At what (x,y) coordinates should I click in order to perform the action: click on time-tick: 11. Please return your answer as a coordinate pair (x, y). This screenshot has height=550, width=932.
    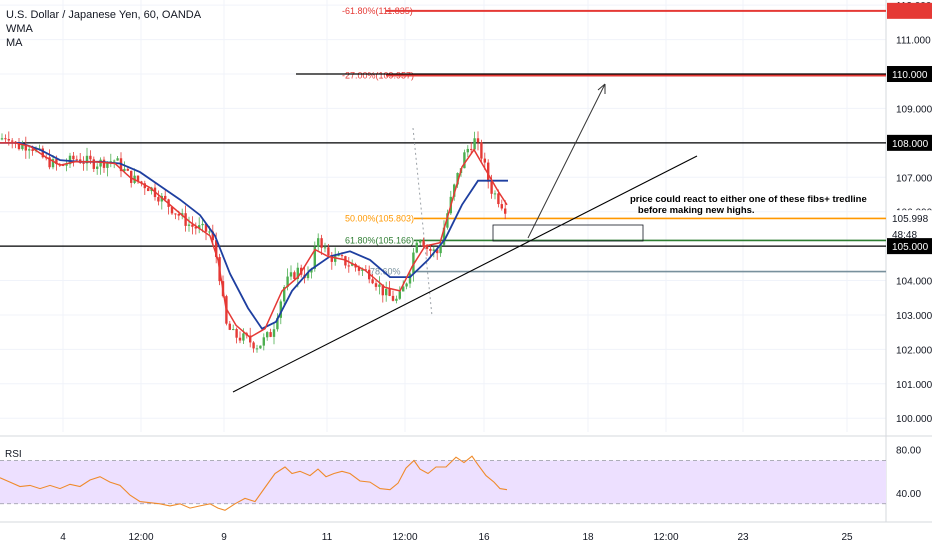
    Looking at the image, I should click on (327, 537).